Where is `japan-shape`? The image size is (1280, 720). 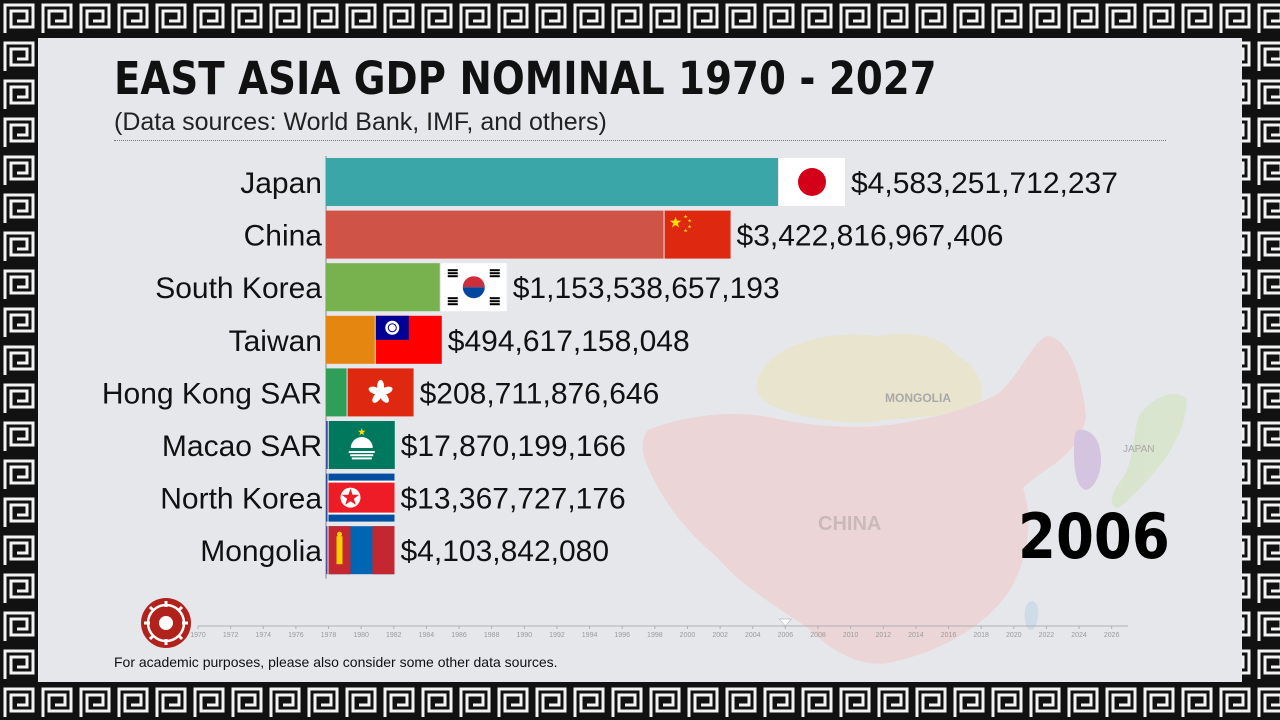 japan-shape is located at coordinates (1149, 451).